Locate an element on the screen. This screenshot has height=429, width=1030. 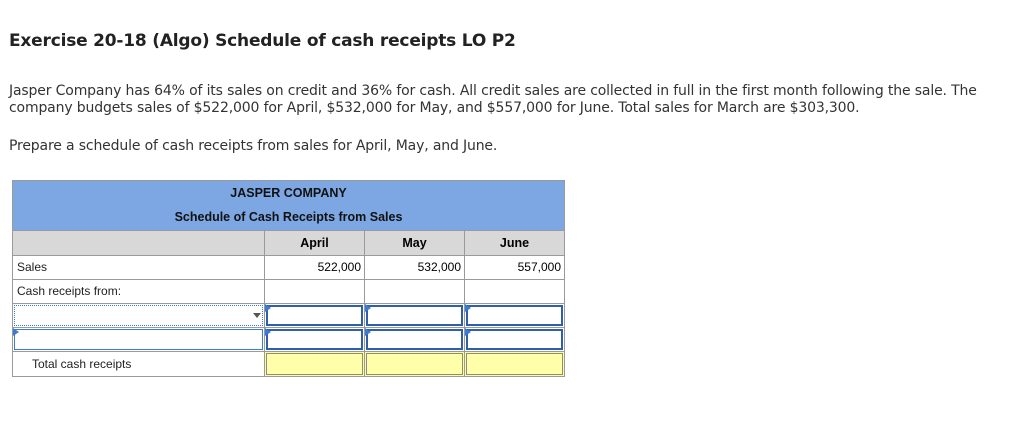
column-header-row: April May June is located at coordinates (288, 243).